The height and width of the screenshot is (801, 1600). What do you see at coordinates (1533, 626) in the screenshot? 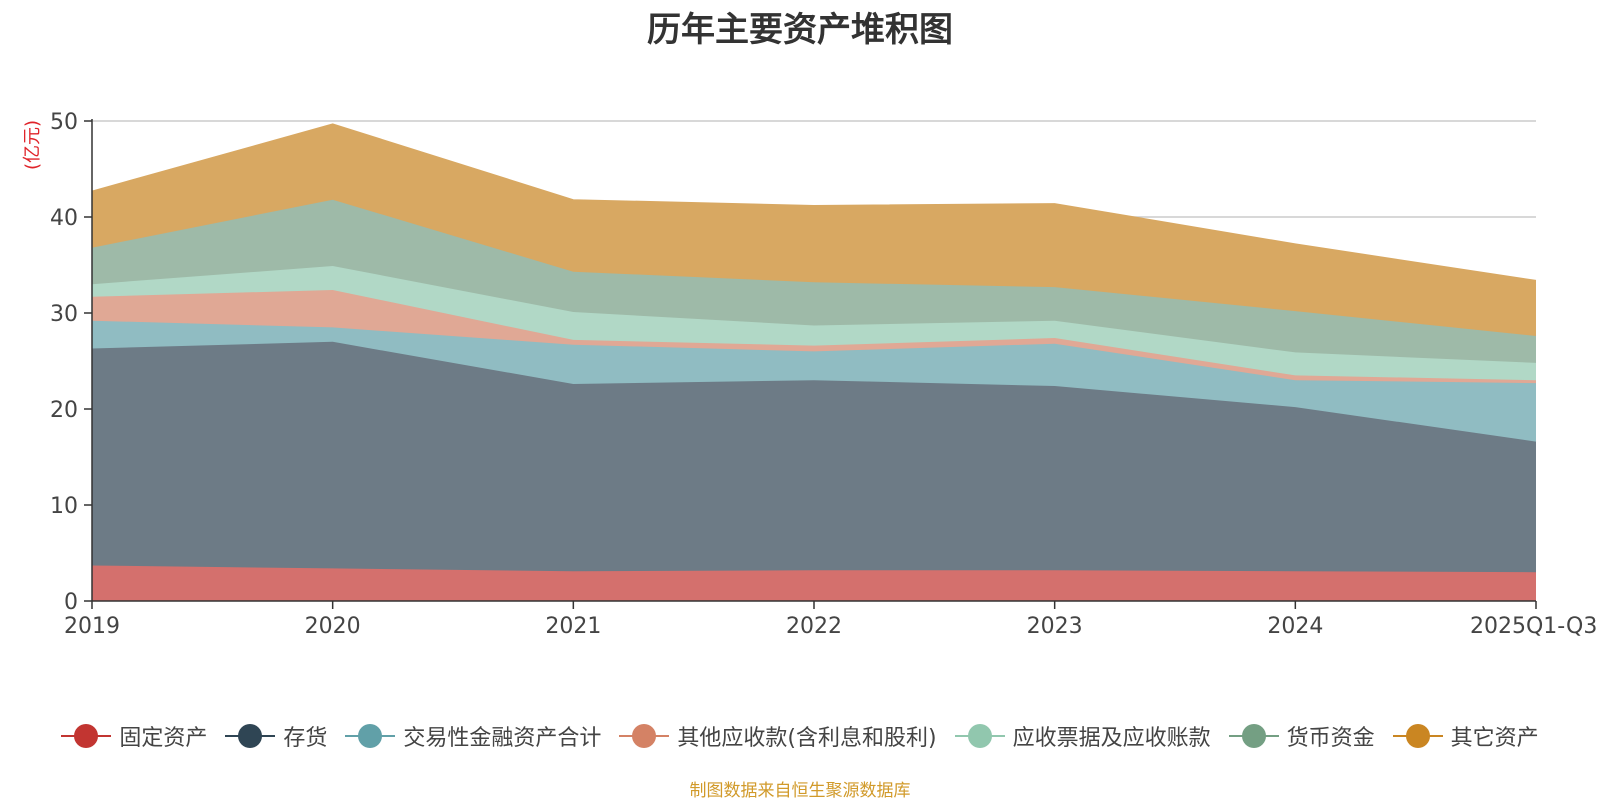
I see `x-tick-label: 2025Q1-Q3` at bounding box center [1533, 626].